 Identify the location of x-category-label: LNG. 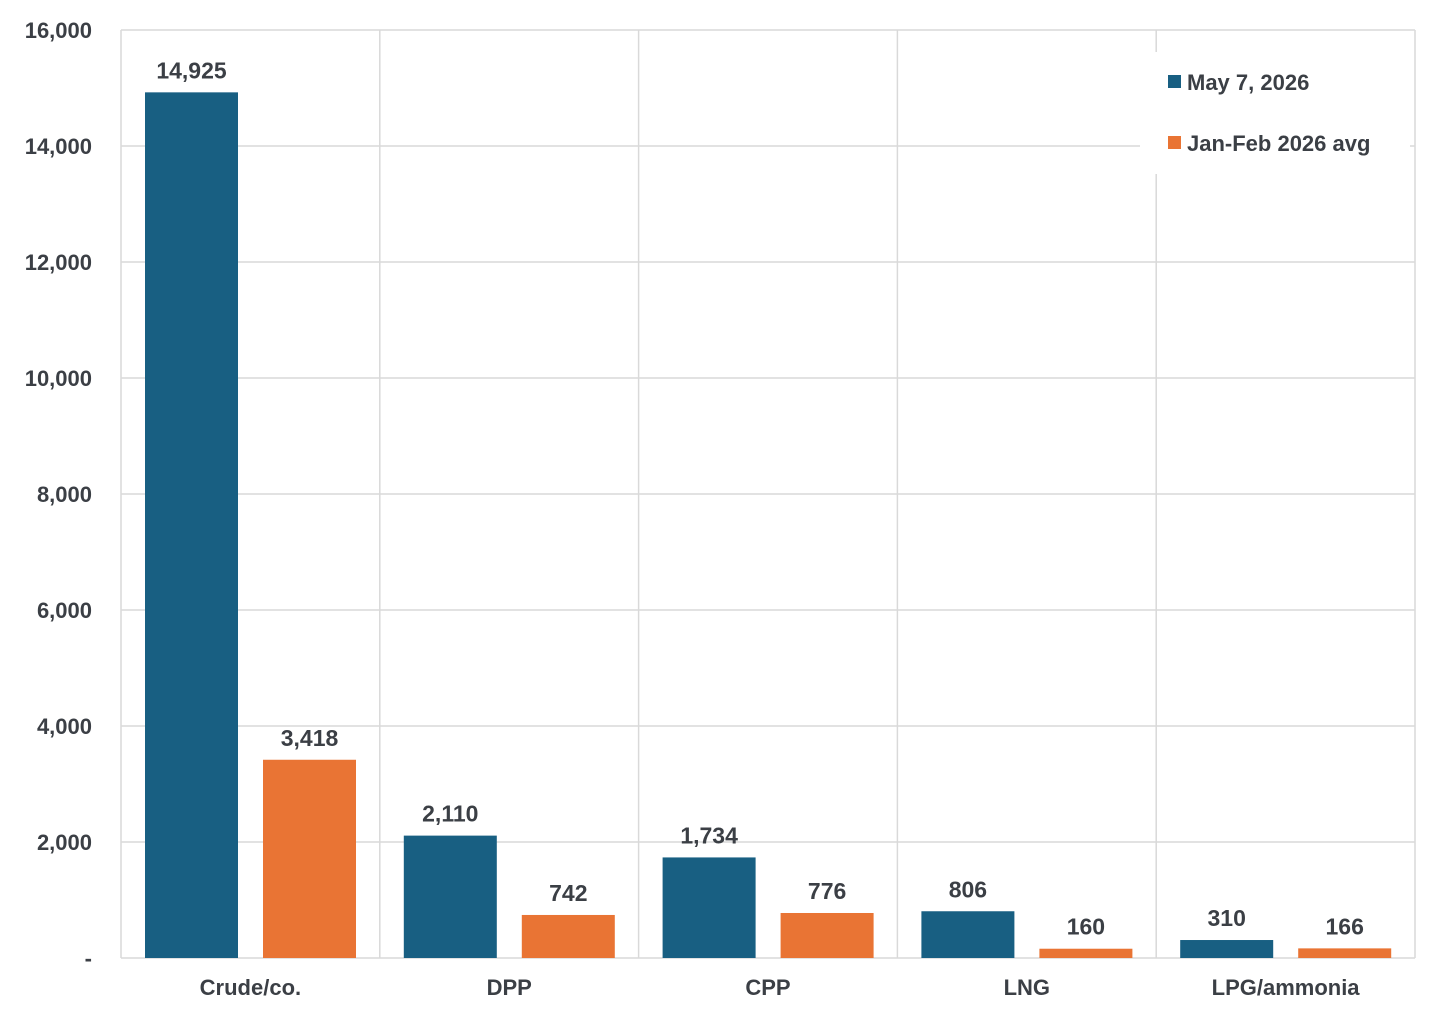
(1027, 987).